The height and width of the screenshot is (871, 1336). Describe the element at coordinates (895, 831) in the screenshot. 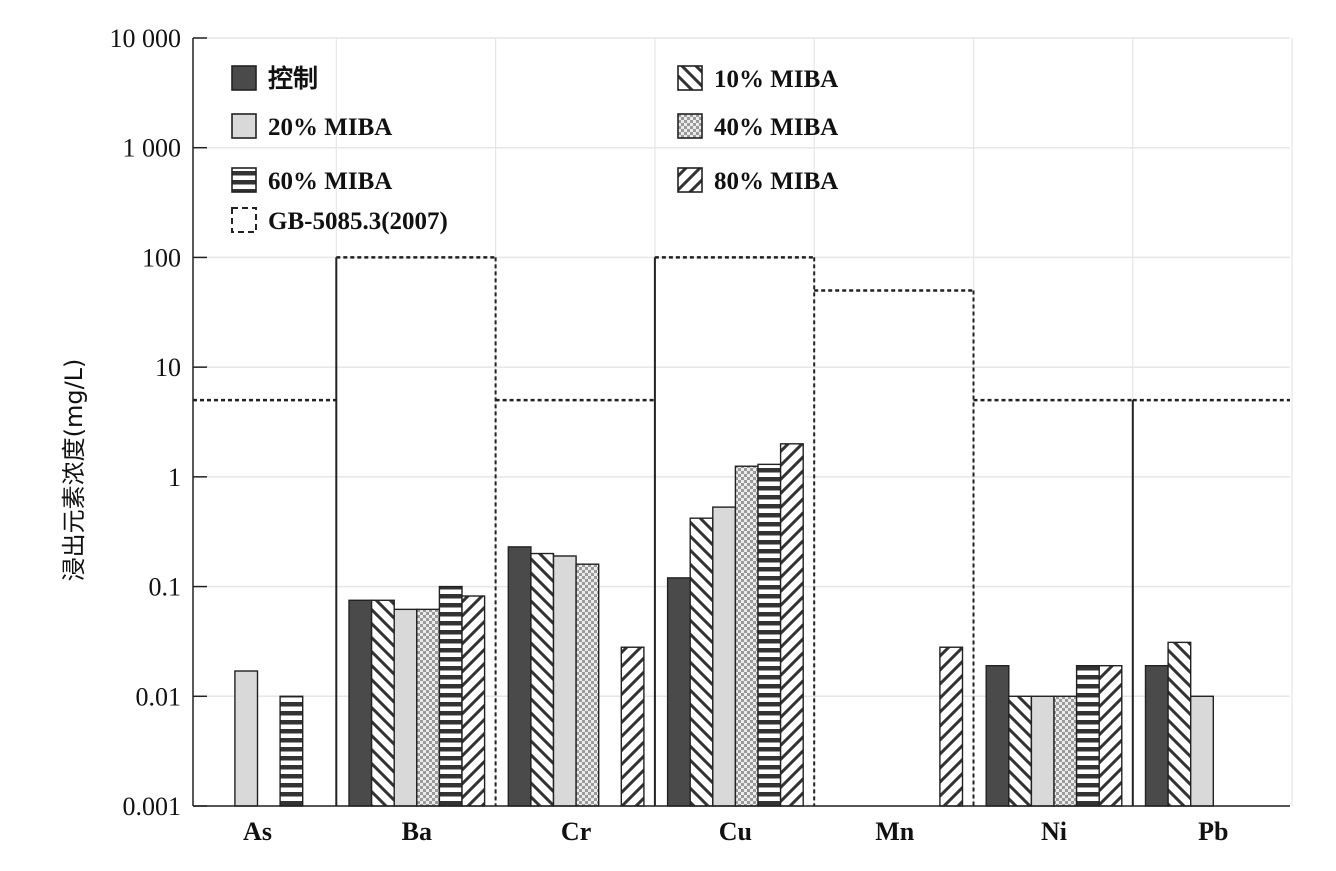

I see `x-category-label: Mn` at that location.